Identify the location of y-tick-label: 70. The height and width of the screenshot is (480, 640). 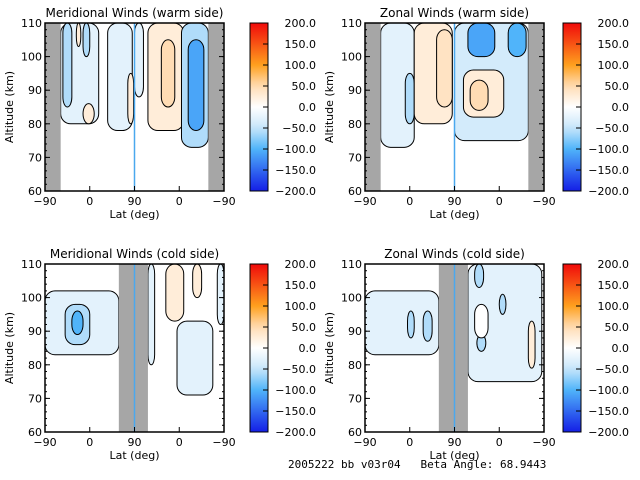
(35, 157).